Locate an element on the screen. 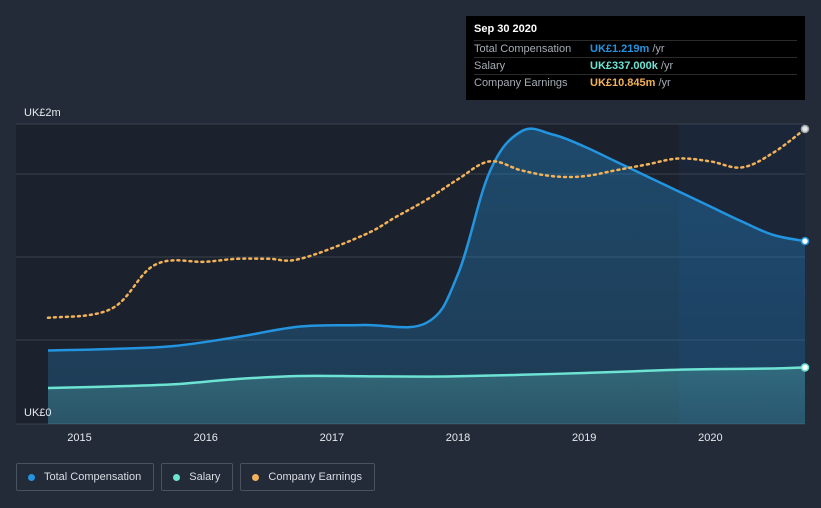  tooltip-date: Sep 30 2020 is located at coordinates (505, 29).